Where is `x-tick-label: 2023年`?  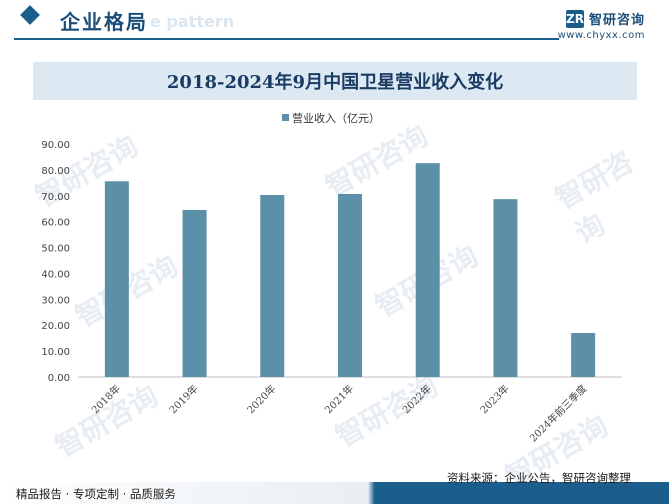 x-tick-label: 2023年 is located at coordinates (494, 399).